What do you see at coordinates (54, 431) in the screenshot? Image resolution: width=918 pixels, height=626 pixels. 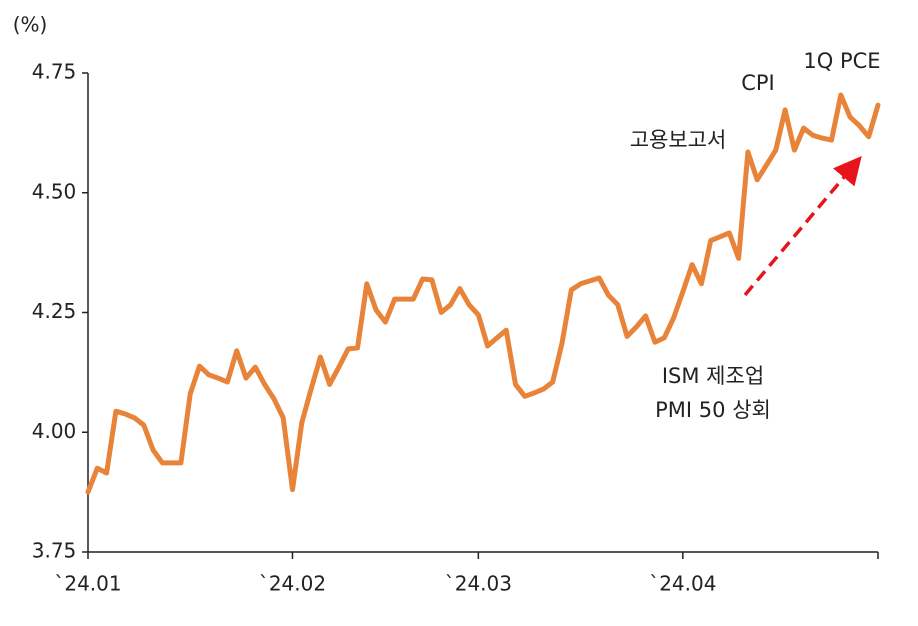 I see `y-tick-label: 4.00` at bounding box center [54, 431].